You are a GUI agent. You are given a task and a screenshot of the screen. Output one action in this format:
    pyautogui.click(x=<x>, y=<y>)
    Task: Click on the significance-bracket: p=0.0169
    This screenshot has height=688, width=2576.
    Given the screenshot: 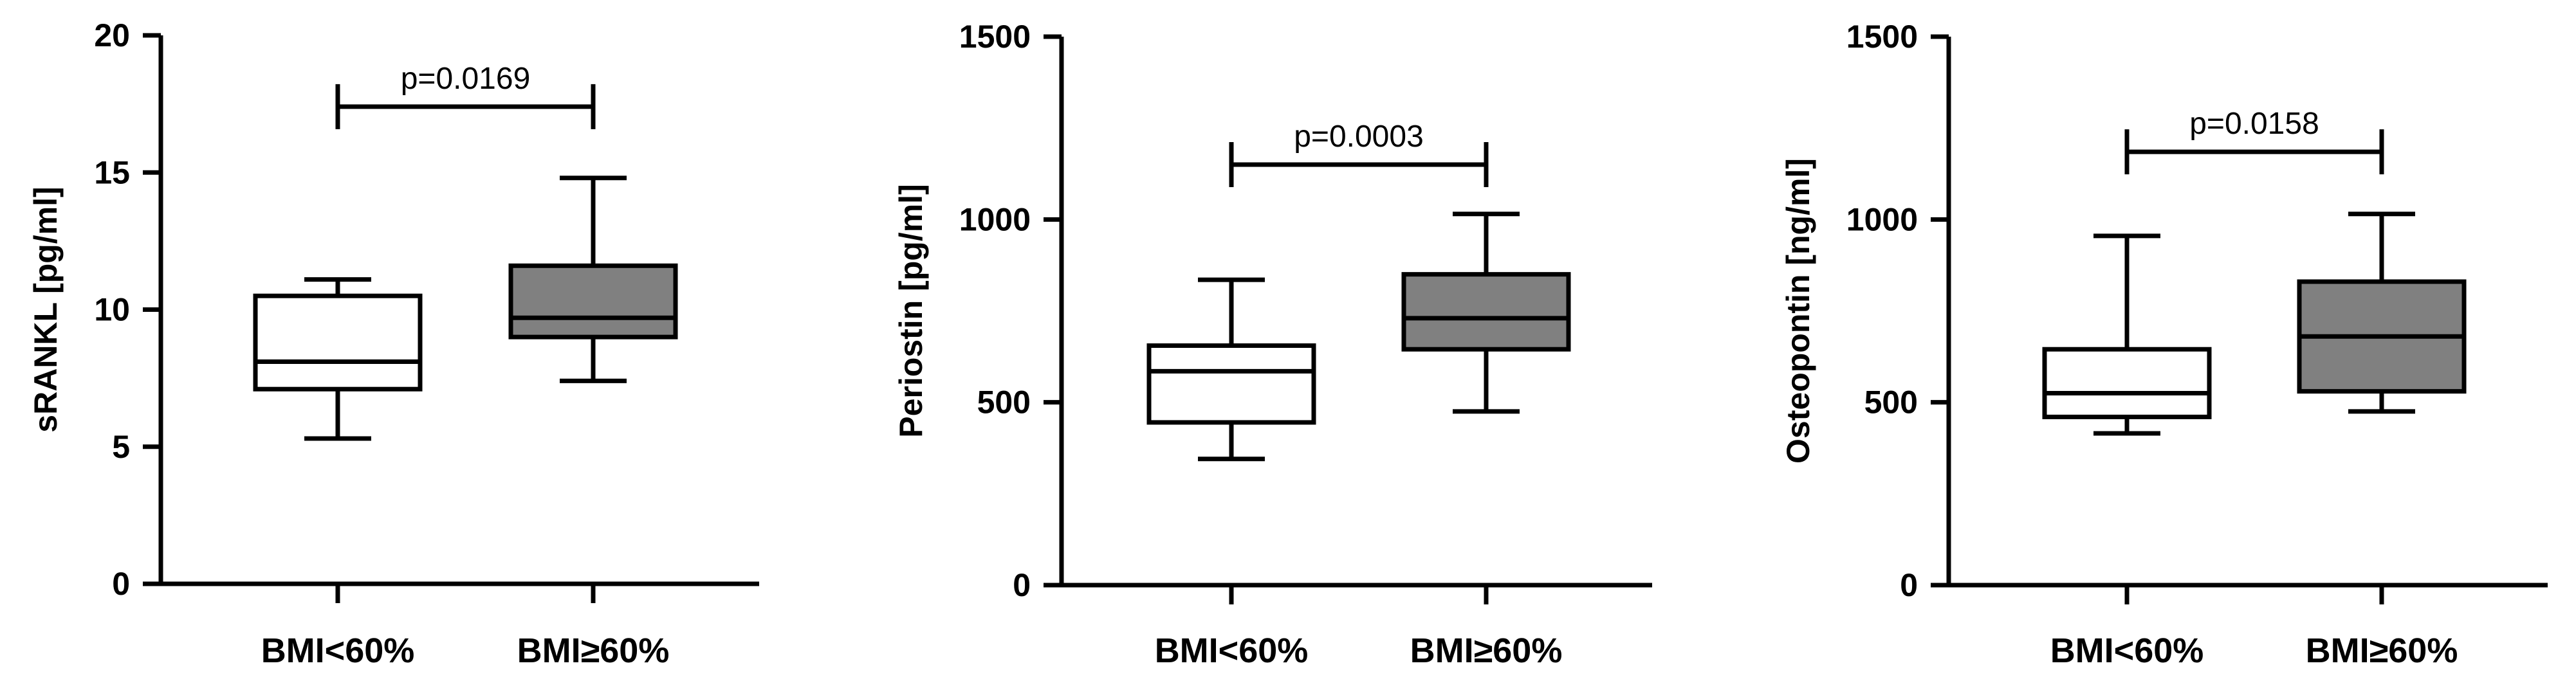 What is the action you would take?
    pyautogui.click(x=465, y=96)
    